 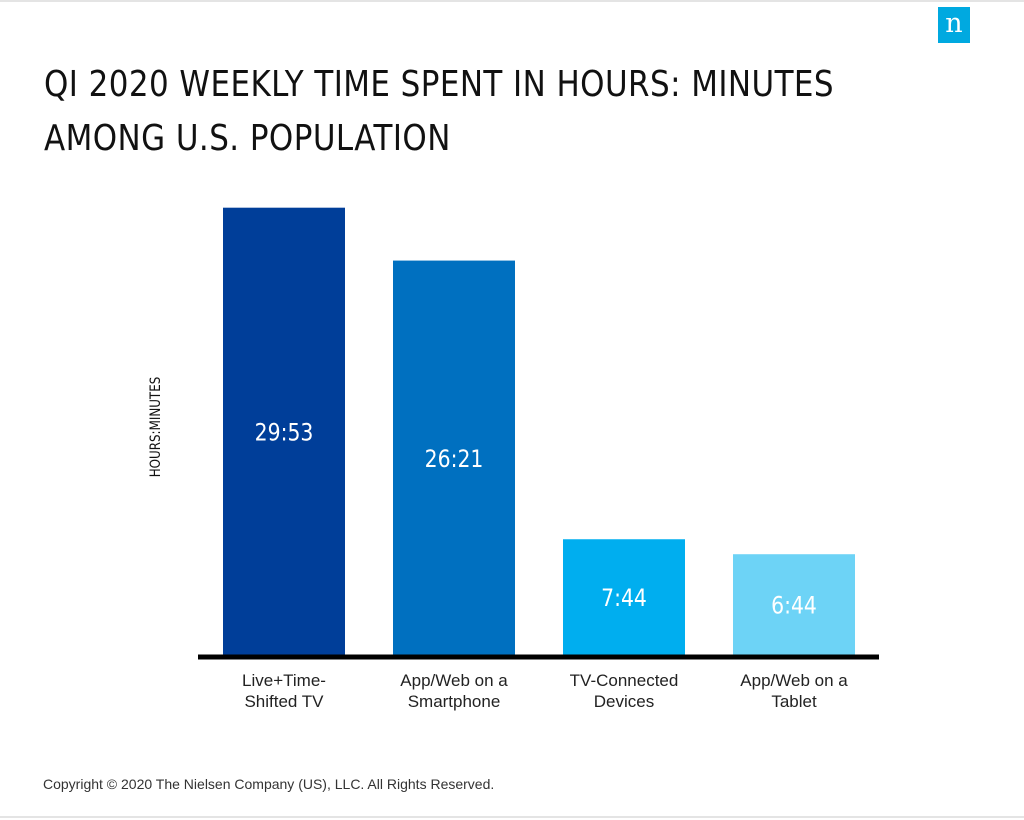 I want to click on bar-value-label-1: 26:21, so click(x=454, y=459).